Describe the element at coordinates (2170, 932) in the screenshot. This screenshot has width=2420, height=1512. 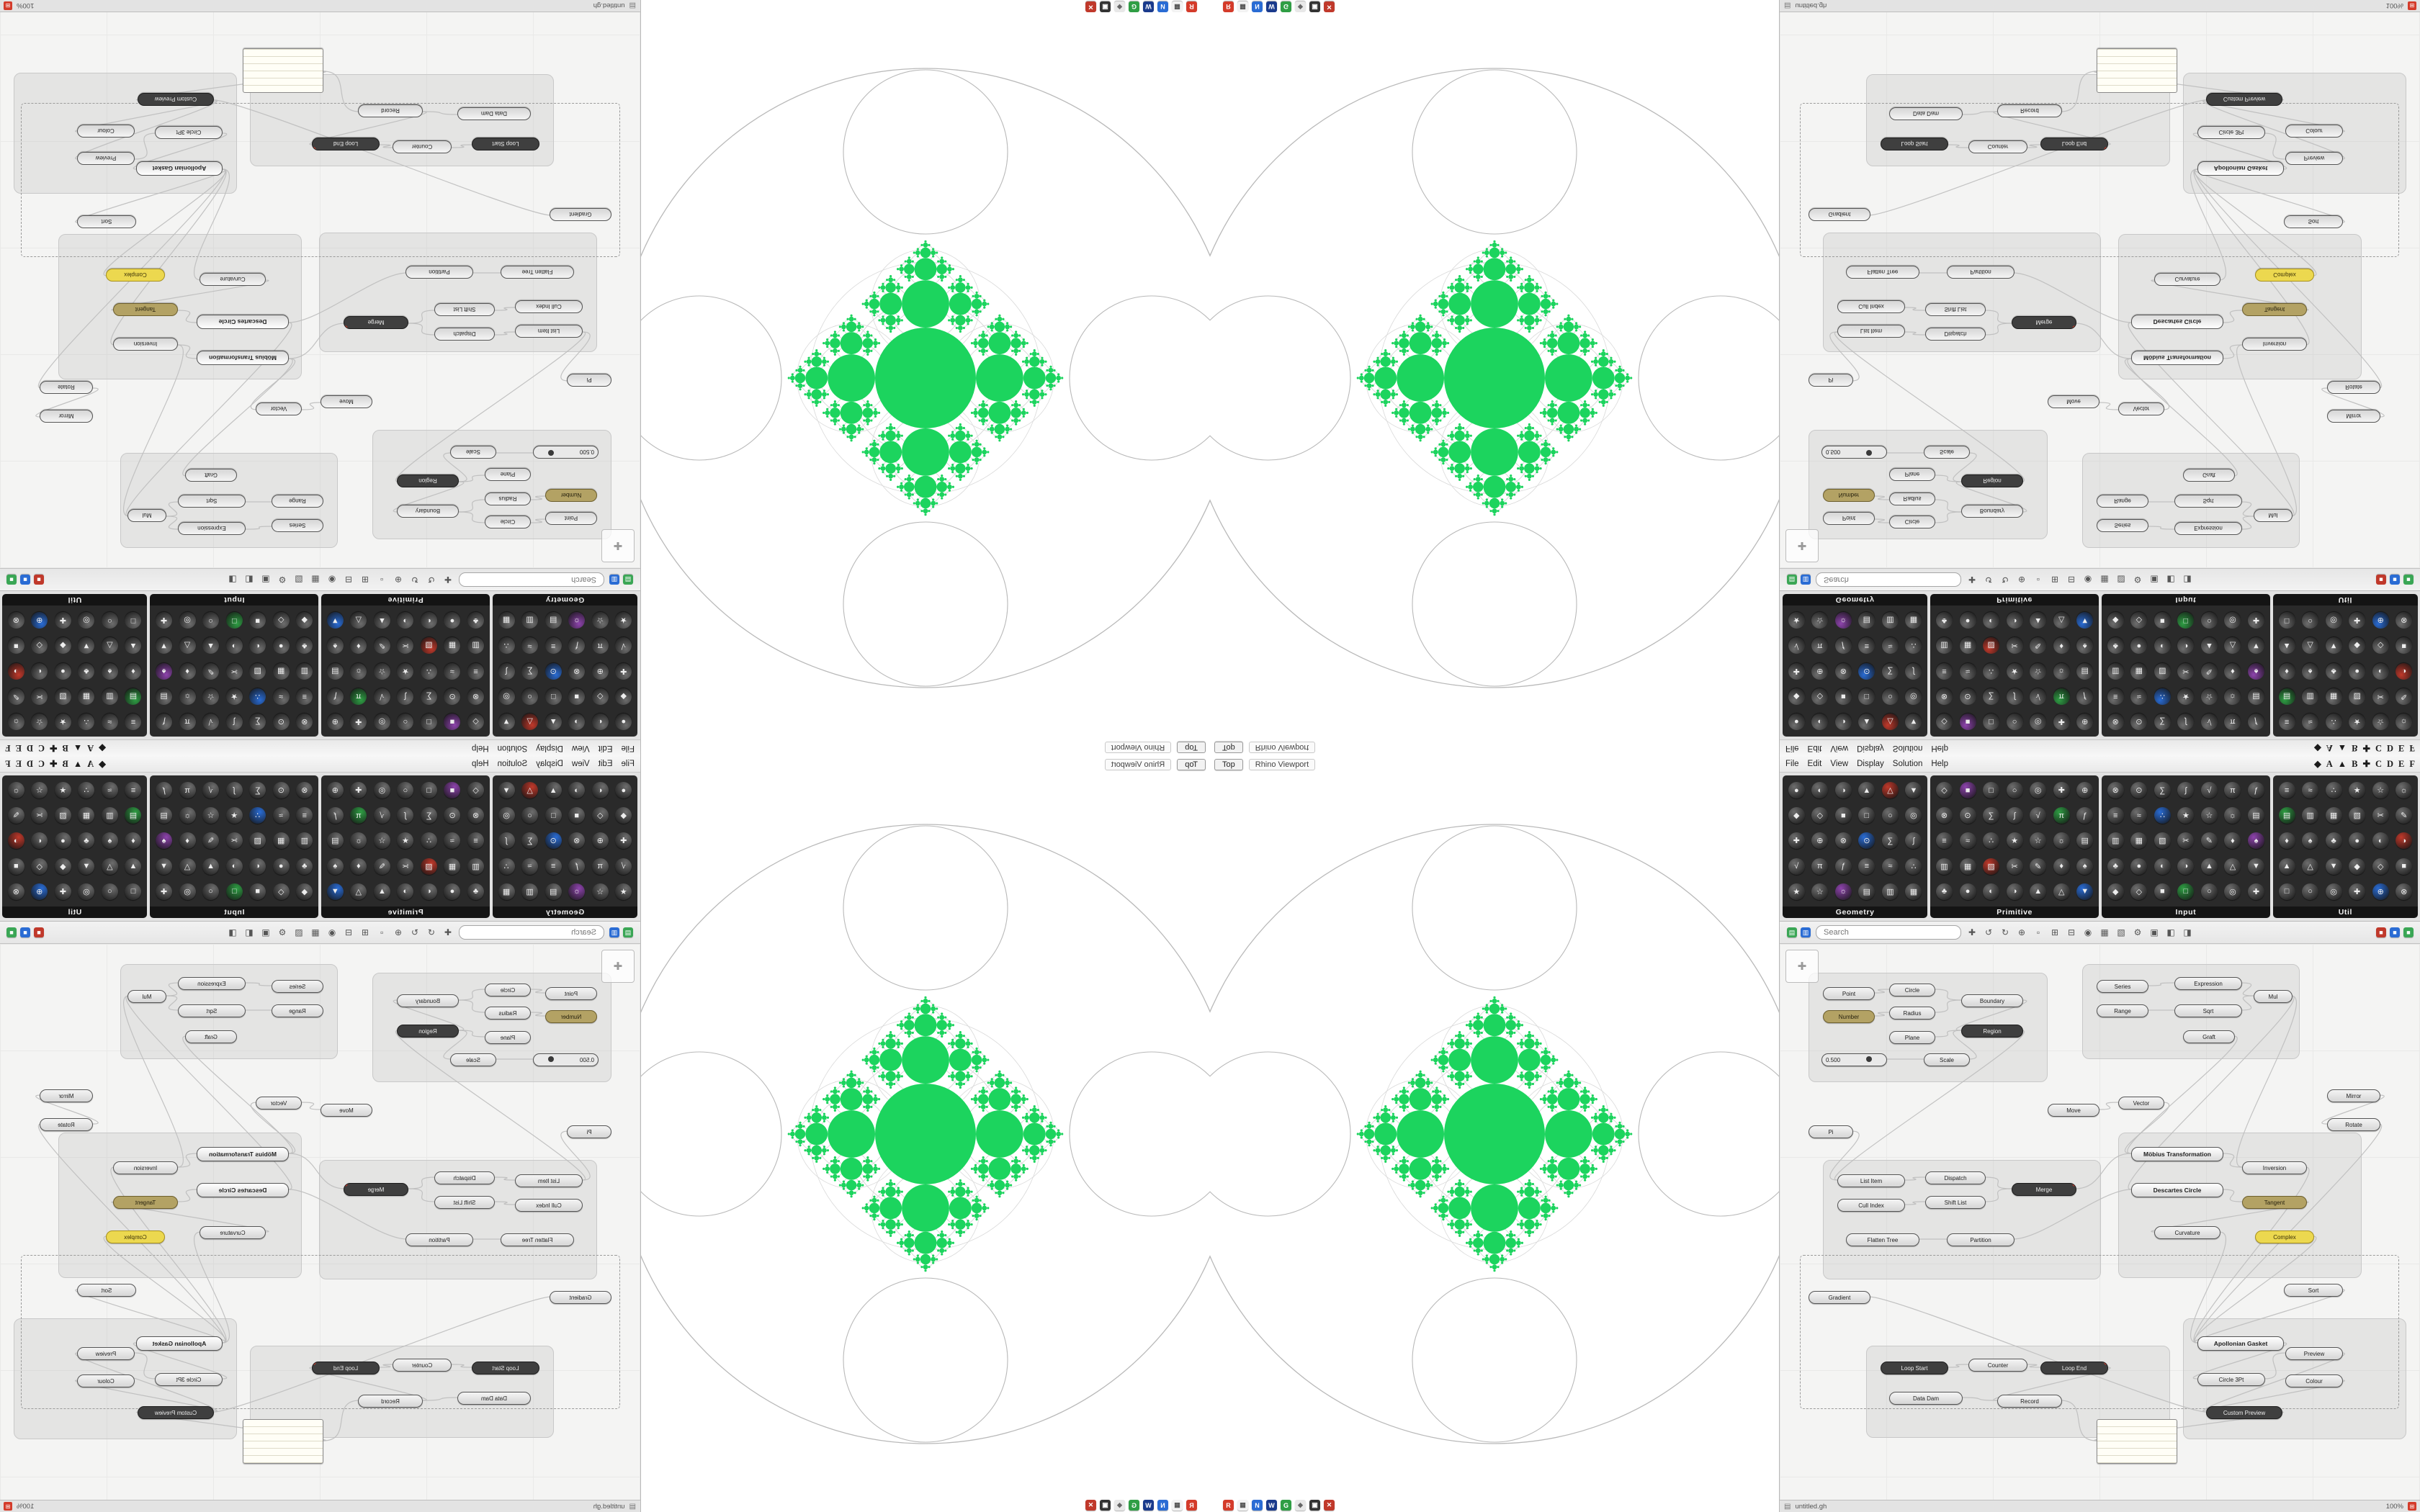
I see `toolbar-icon: ◧` at that location.